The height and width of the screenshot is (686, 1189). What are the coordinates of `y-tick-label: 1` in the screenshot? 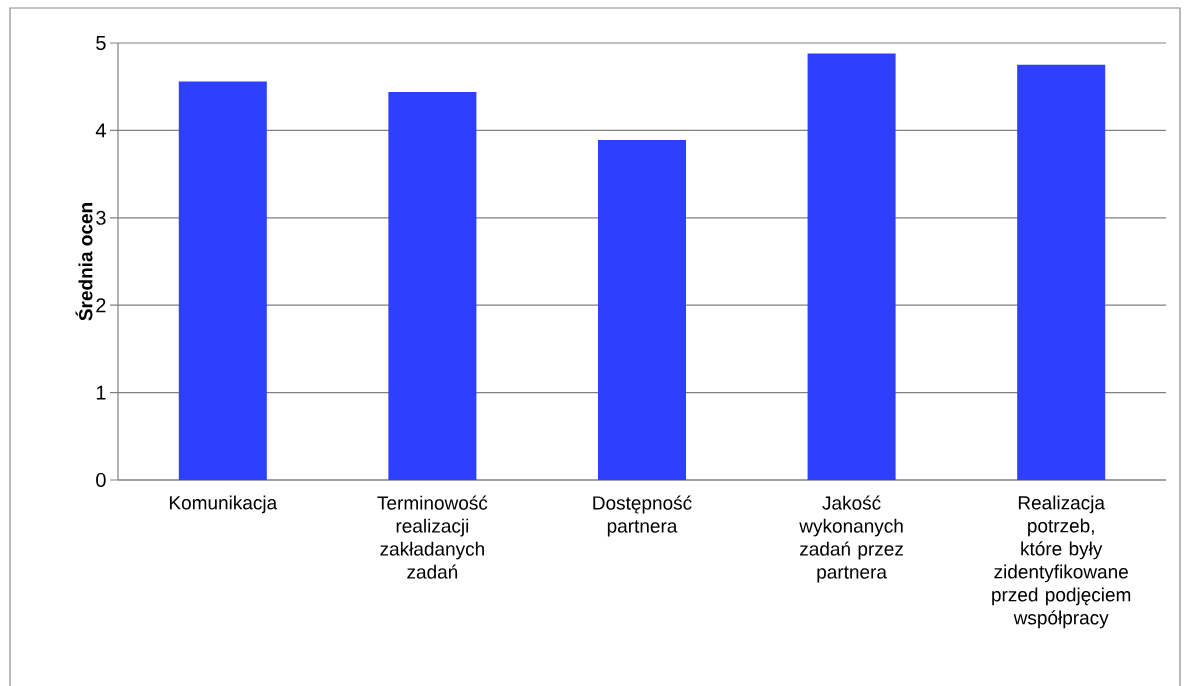 It's located at (101, 392).